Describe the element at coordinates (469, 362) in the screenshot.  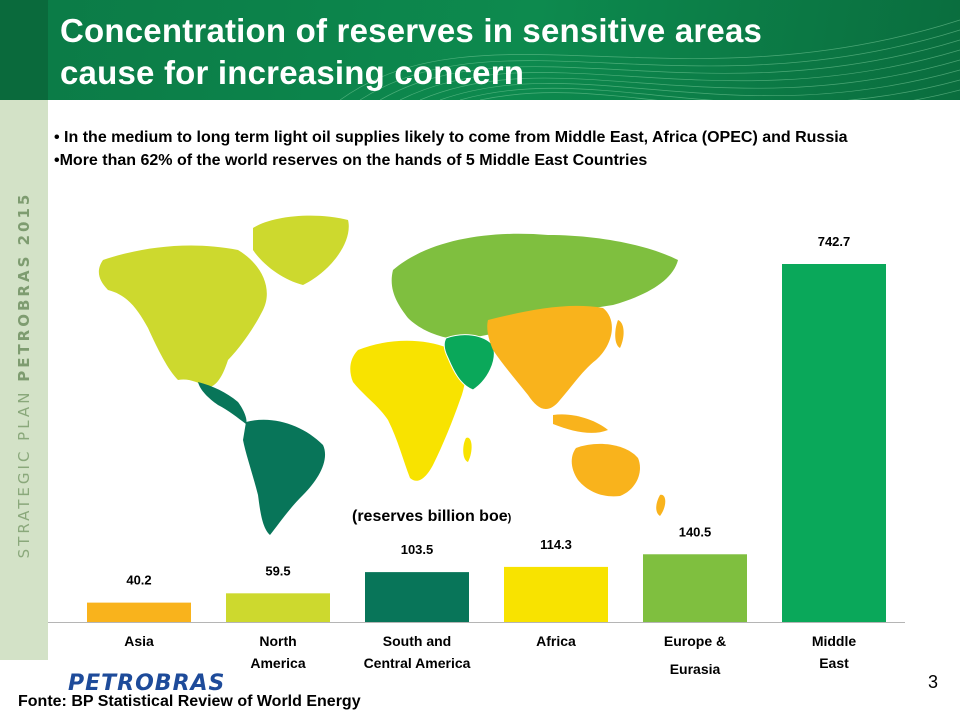
I see `map-middle-east` at that location.